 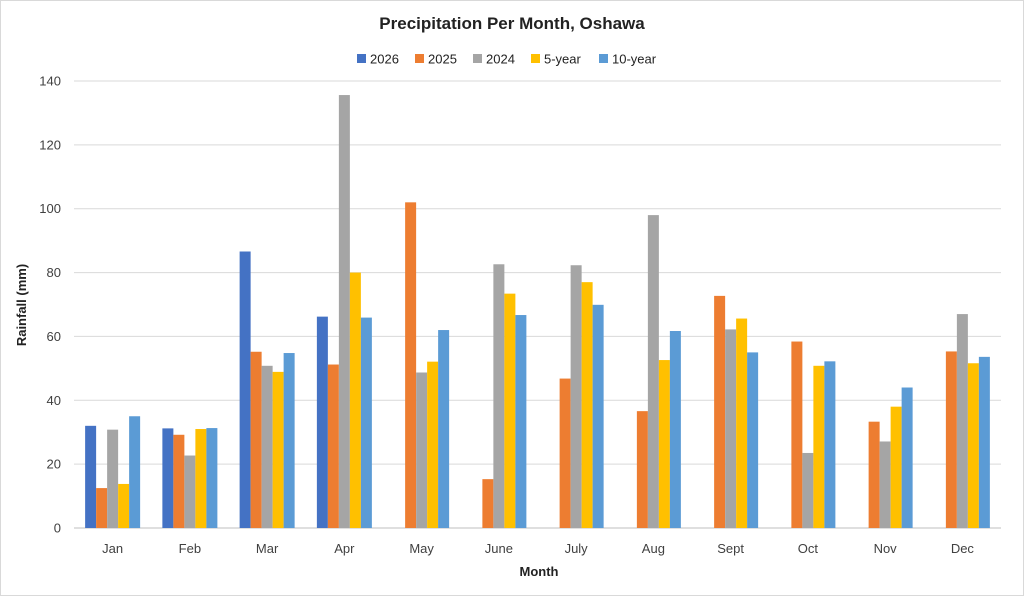 What do you see at coordinates (333, 446) in the screenshot?
I see `bar-2025-Apr` at bounding box center [333, 446].